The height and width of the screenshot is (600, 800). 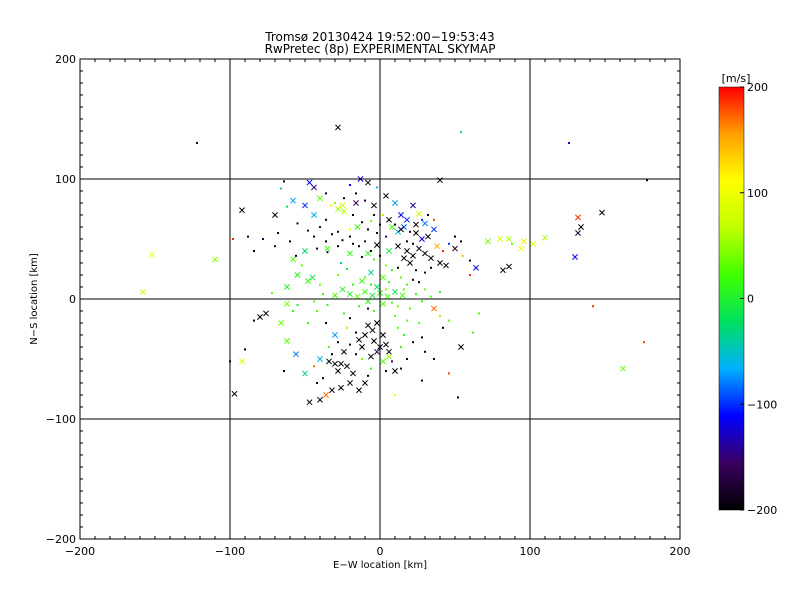 What do you see at coordinates (762, 404) in the screenshot?
I see `colorbar-tick-label: −100` at bounding box center [762, 404].